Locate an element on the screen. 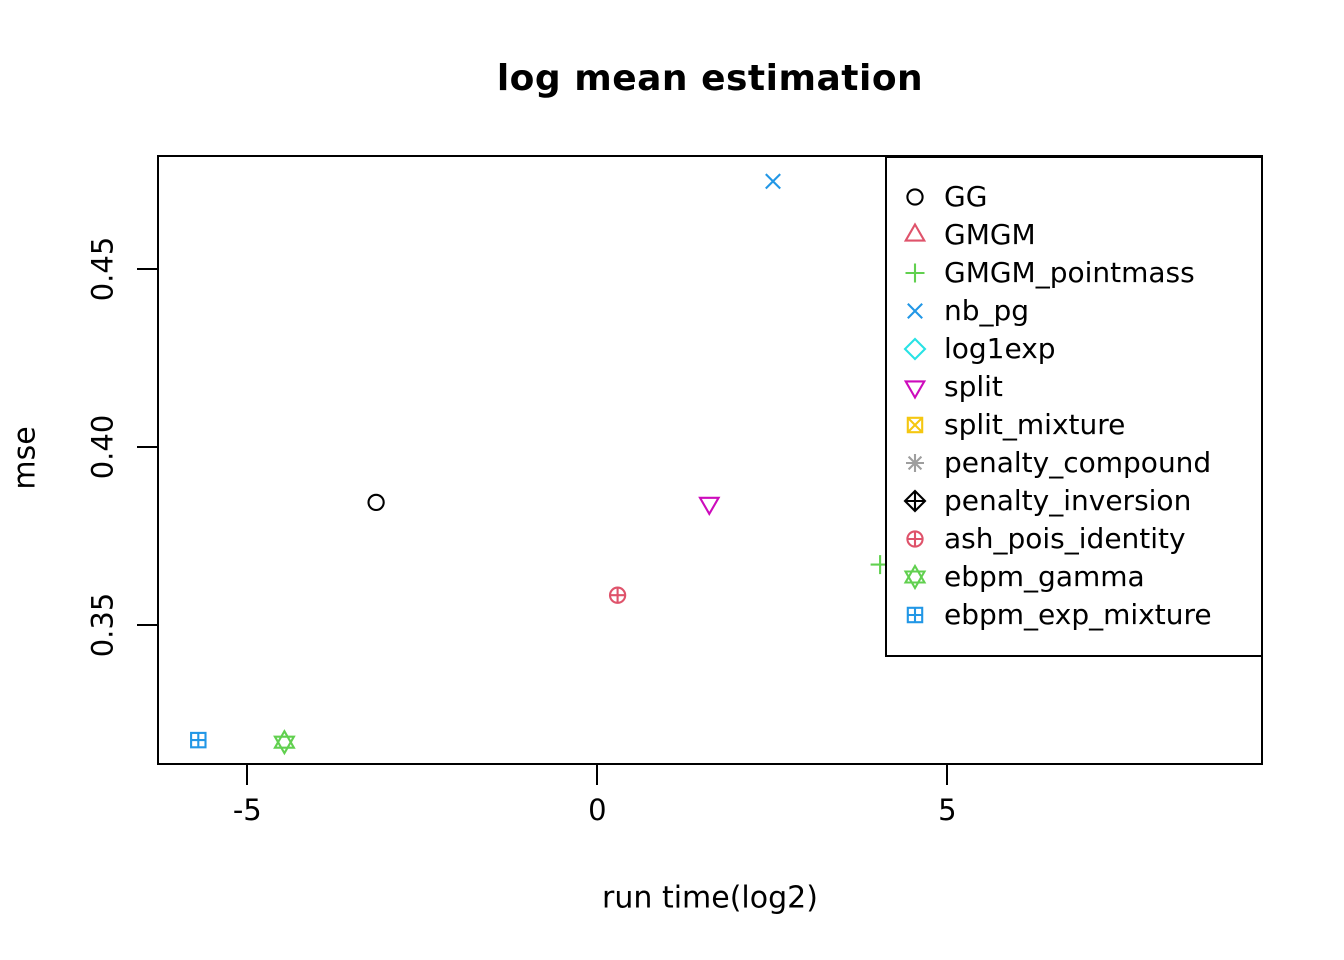 Image resolution: width=1344 pixels, height=960 pixels. legend-row: GMGM_pointmass is located at coordinates (1074, 273).